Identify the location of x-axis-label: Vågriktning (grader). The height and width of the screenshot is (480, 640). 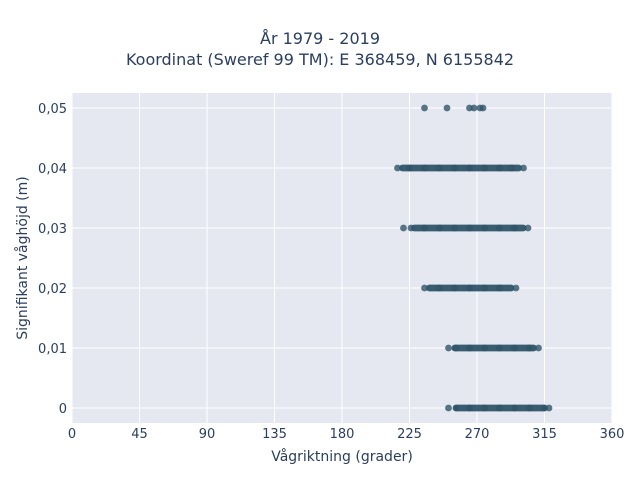
(342, 456).